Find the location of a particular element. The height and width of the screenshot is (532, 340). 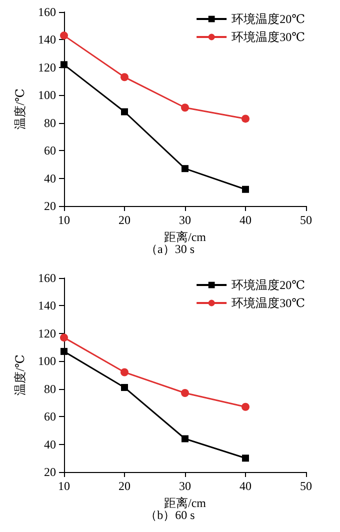

text: （b）60 s is located at coordinates (170, 515).